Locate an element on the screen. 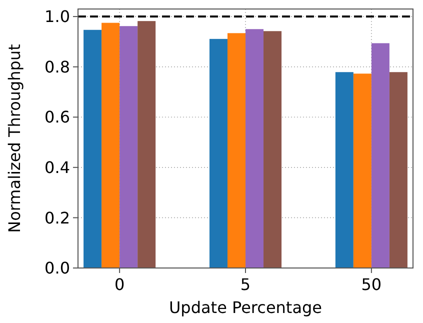  x-tick-label: 50 is located at coordinates (371, 284).